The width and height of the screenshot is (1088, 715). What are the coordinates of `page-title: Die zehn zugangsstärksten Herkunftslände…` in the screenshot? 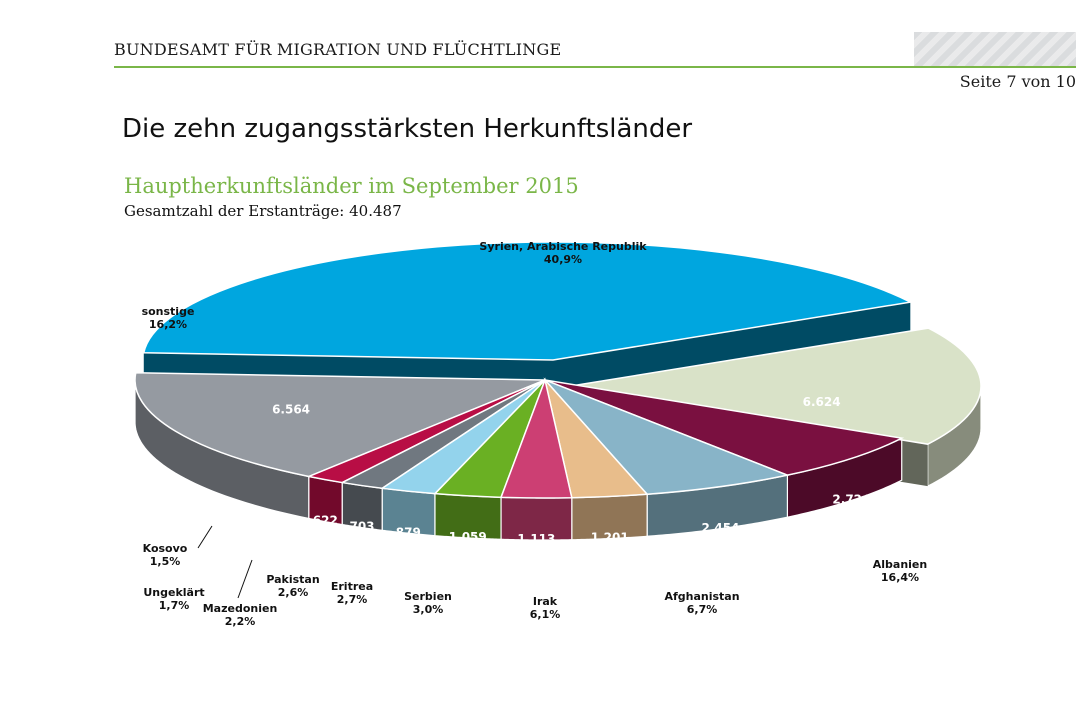 It's located at (407, 129).